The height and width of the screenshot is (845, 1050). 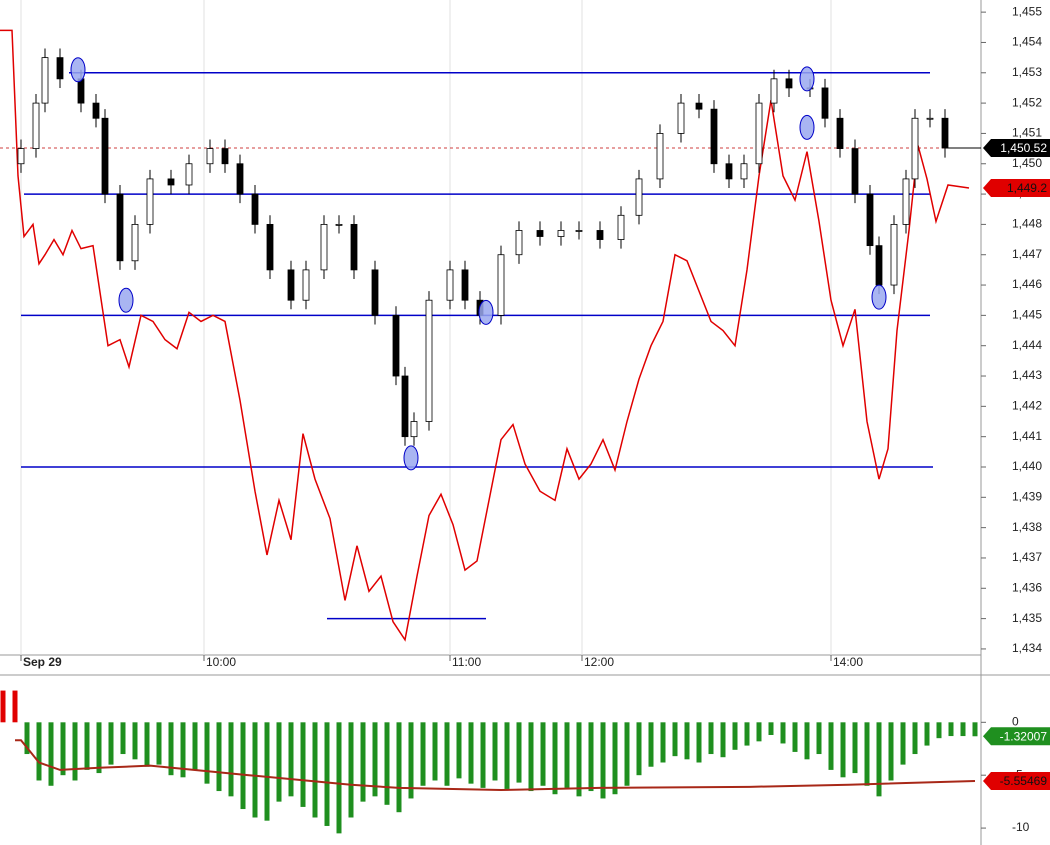 What do you see at coordinates (848, 662) in the screenshot?
I see `x-tick-label: 14:00` at bounding box center [848, 662].